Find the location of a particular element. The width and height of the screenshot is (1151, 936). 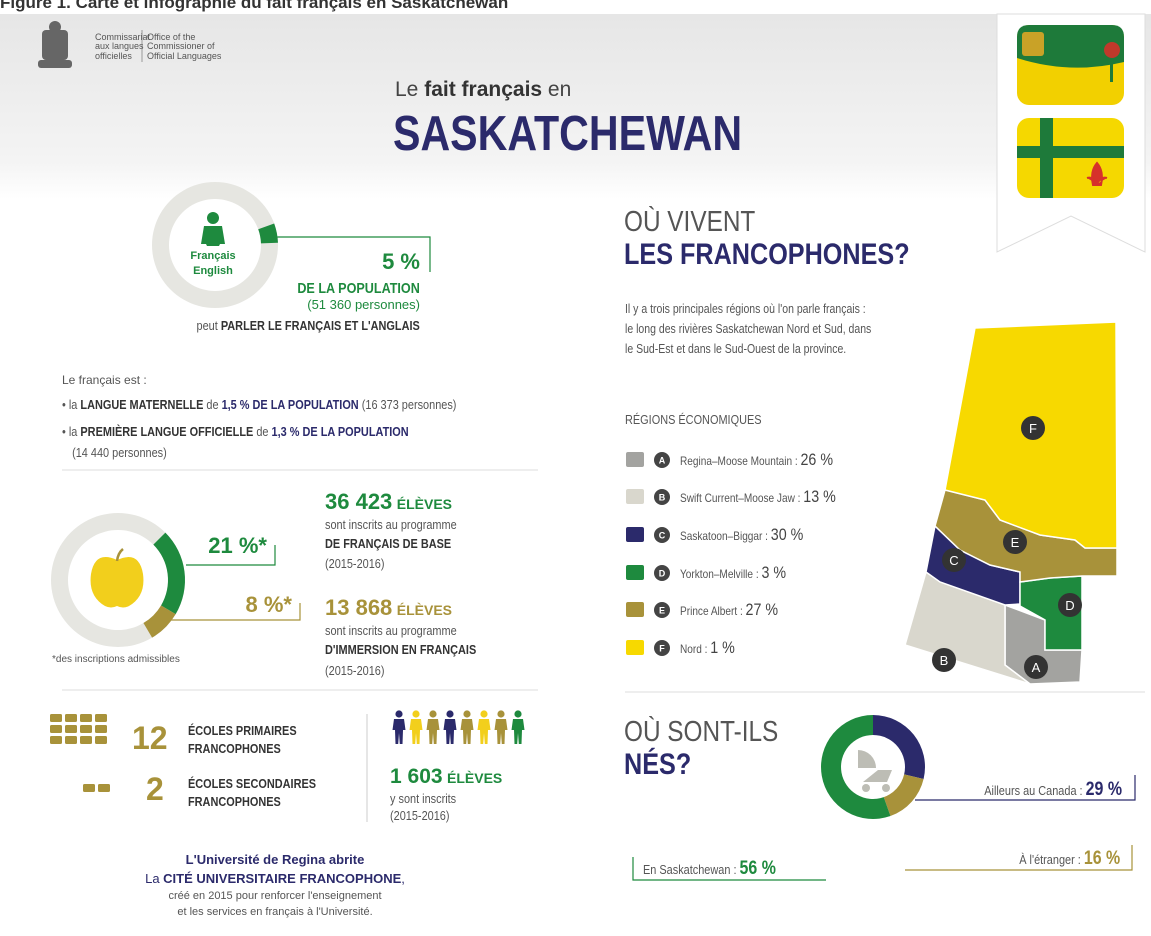

logo-text-fr: Commissariat aux langues officielles is located at coordinates (122, 46).